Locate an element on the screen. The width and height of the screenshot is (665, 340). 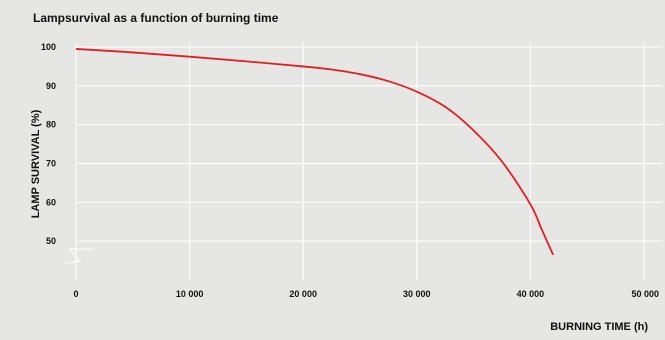
y-tick-label: 60 is located at coordinates (51, 202).